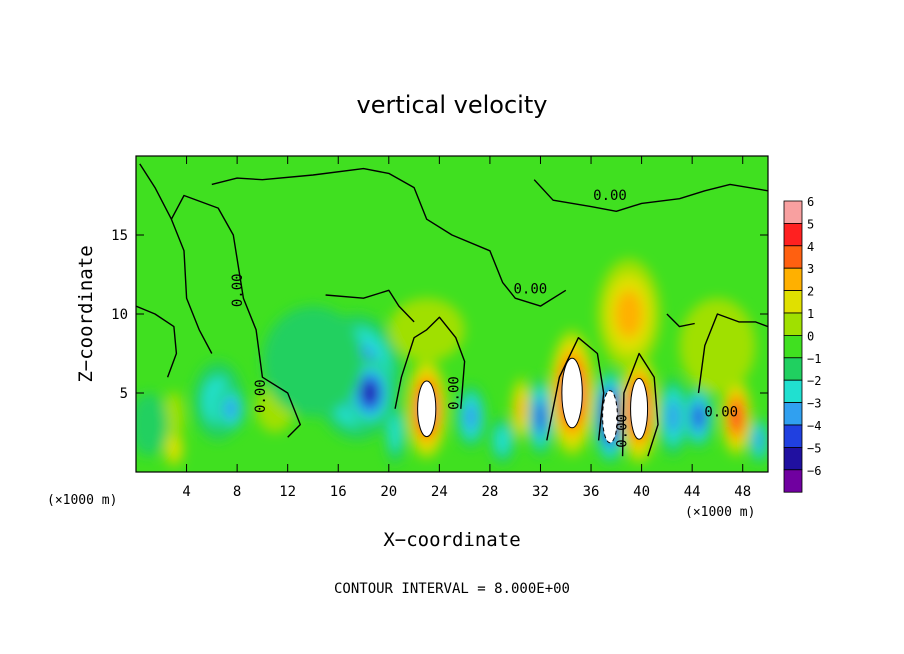  Describe the element at coordinates (742, 492) in the screenshot. I see `x-tick-label-11: 48` at that location.